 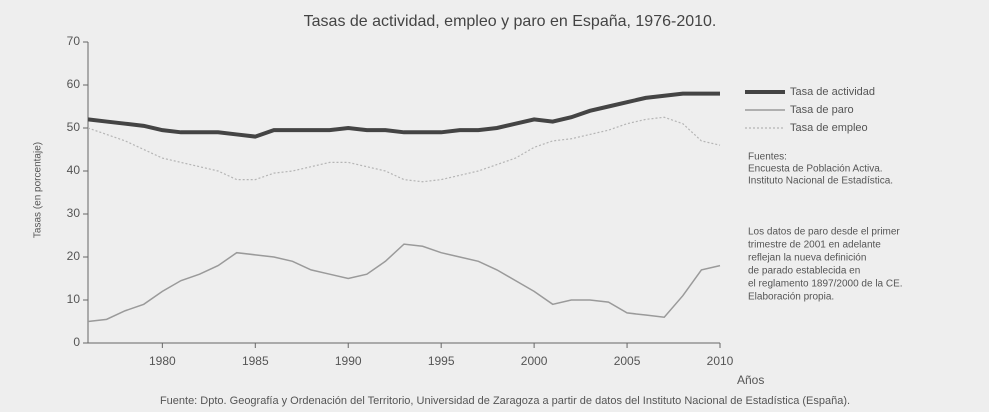 I want to click on y-tick-label: 0, so click(x=76, y=342).